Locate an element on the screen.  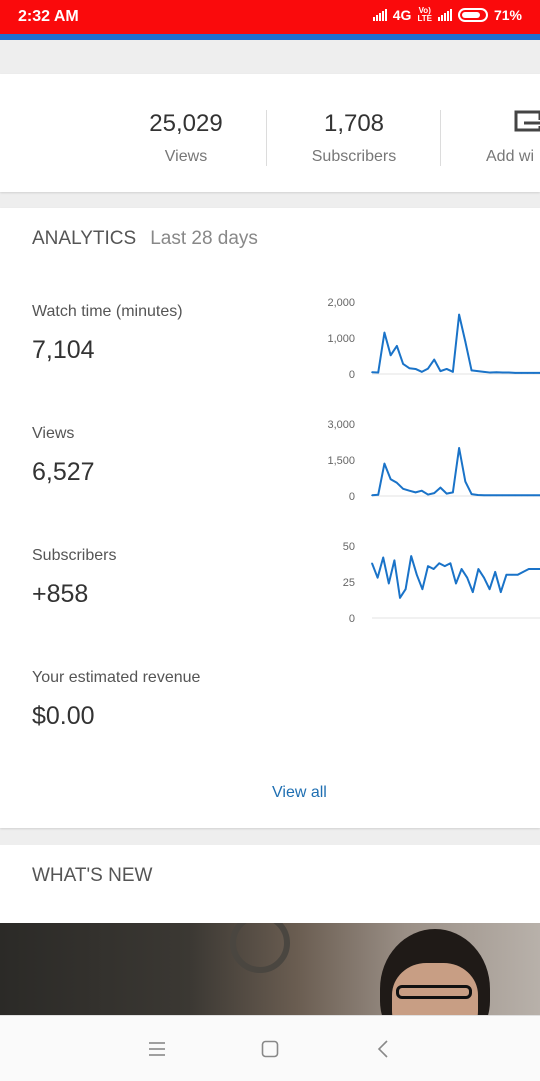
system-nav-bar is located at coordinates (270, 1048).